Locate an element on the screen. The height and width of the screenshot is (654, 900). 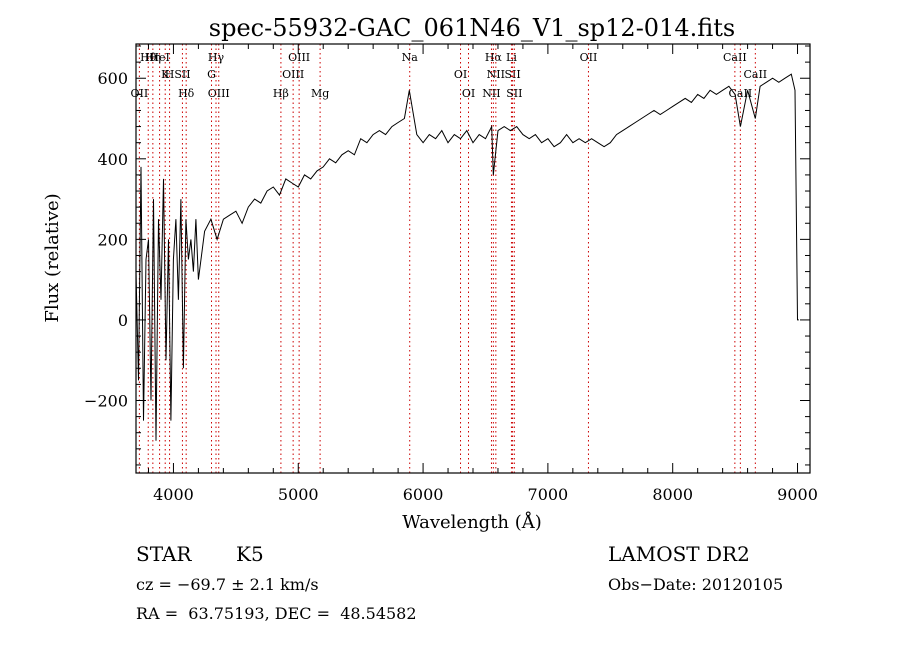
y-tick-label: 200 is located at coordinates (112, 239).